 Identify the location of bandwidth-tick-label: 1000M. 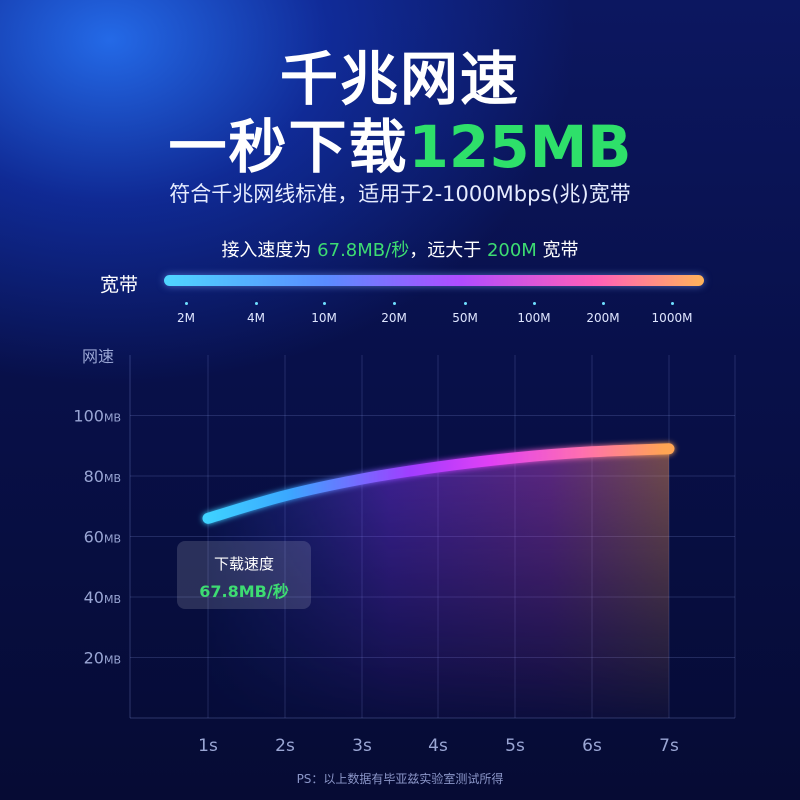
(672, 318).